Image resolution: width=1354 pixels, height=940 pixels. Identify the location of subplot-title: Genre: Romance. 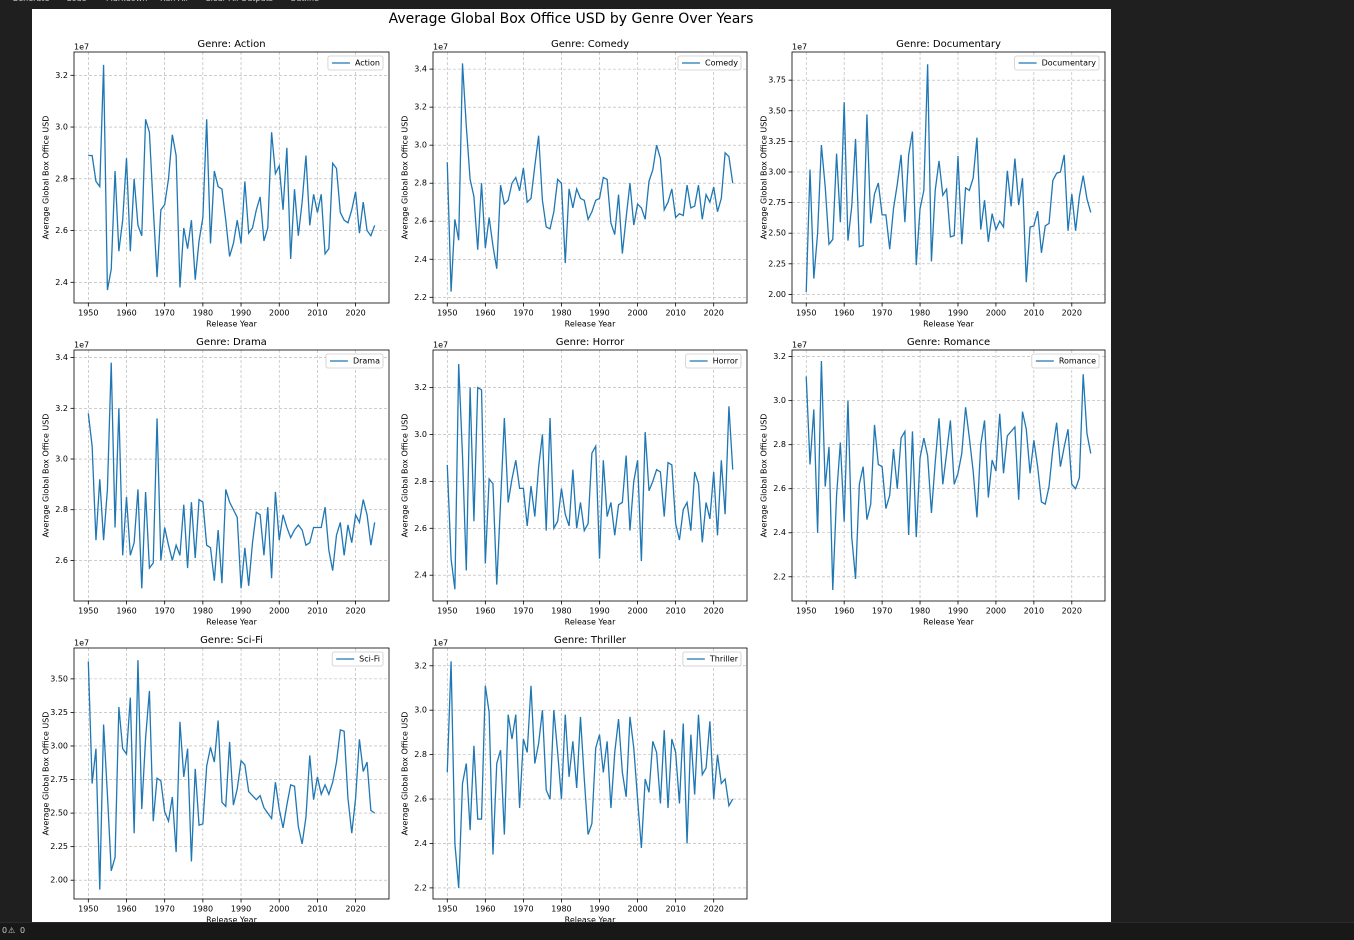
(948, 342).